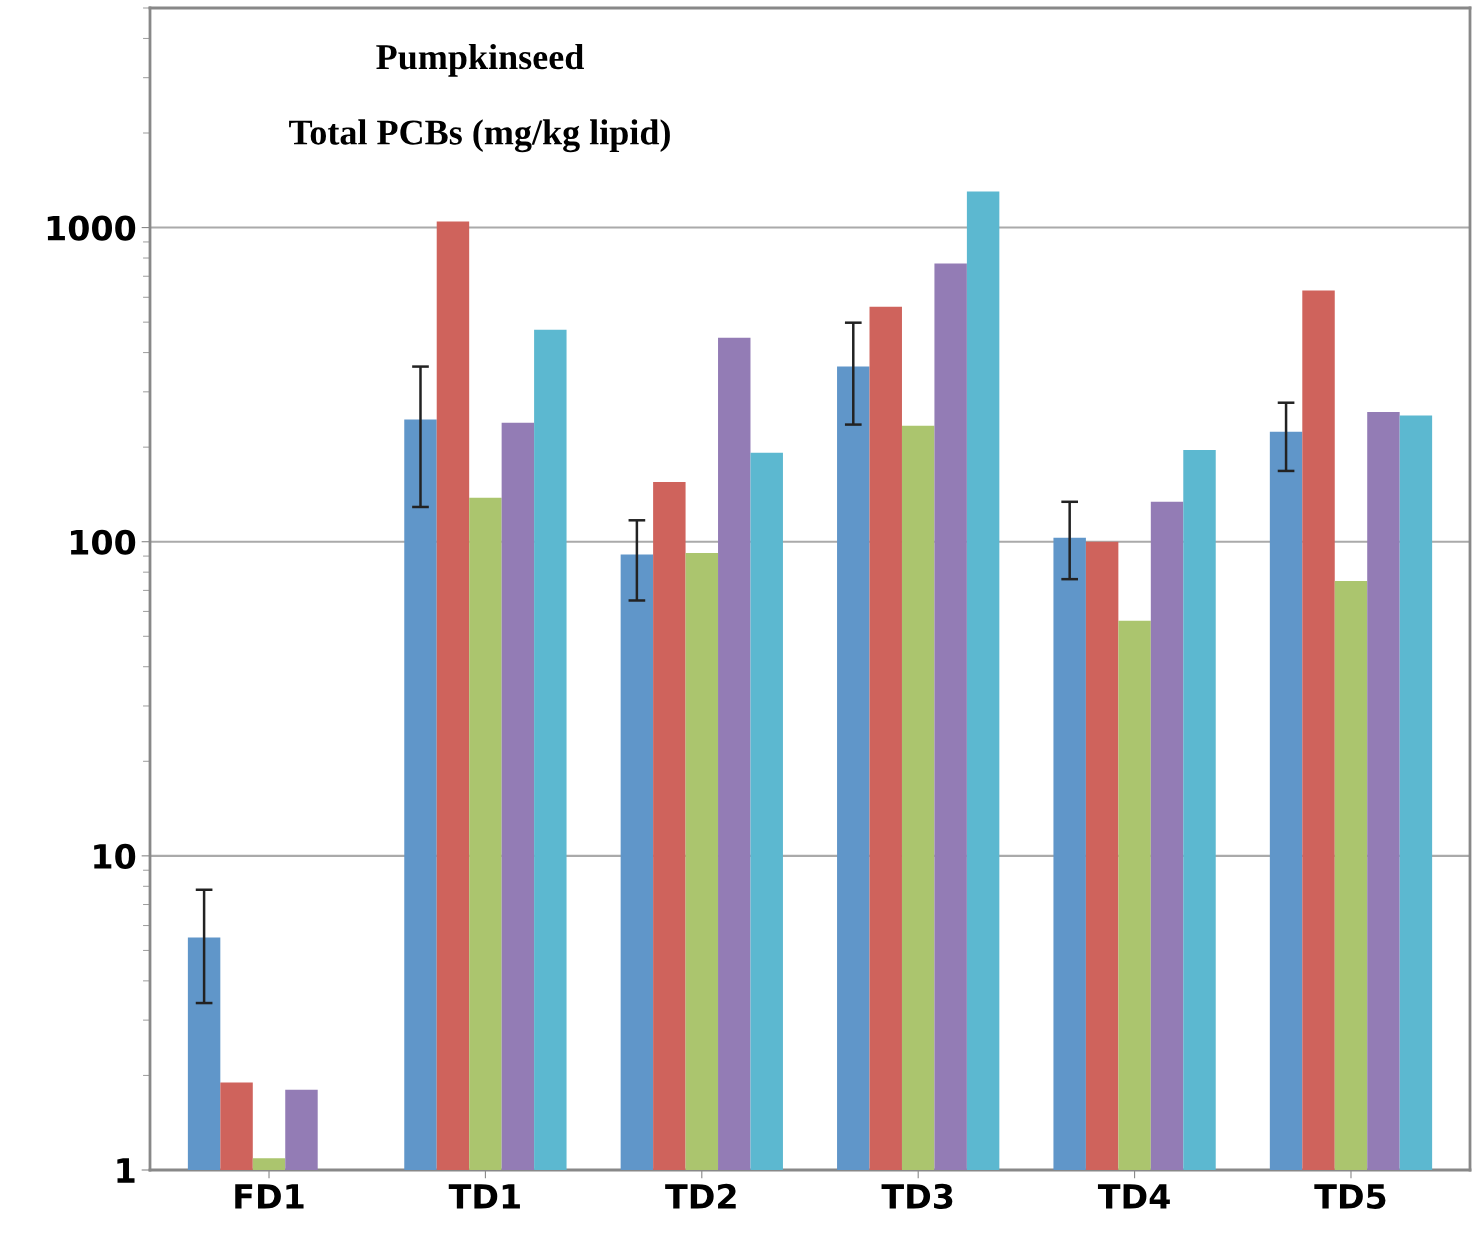 Image resolution: width=1483 pixels, height=1251 pixels. Describe the element at coordinates (103, 542) in the screenshot. I see `y-tick-label: 100` at that location.